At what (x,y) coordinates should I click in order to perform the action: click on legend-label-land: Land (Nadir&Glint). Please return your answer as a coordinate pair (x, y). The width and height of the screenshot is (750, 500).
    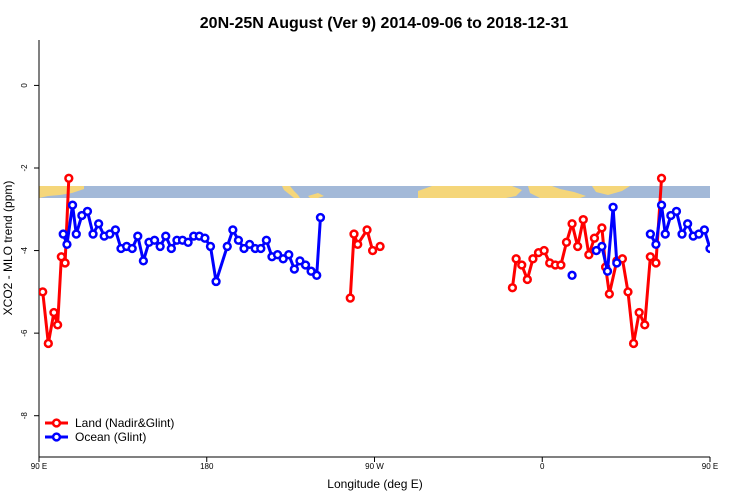
    Looking at the image, I should click on (124, 423).